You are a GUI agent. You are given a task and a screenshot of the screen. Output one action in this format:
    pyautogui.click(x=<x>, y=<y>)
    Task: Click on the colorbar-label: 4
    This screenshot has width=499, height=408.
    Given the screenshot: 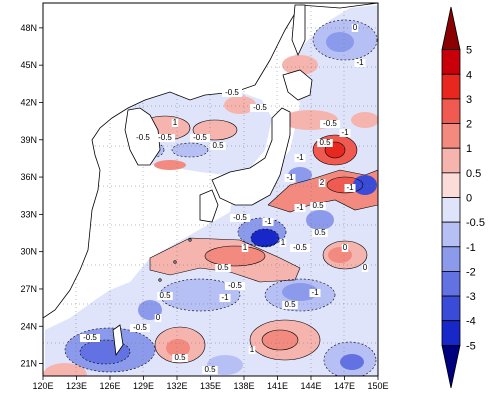 What is the action you would take?
    pyautogui.click(x=469, y=75)
    